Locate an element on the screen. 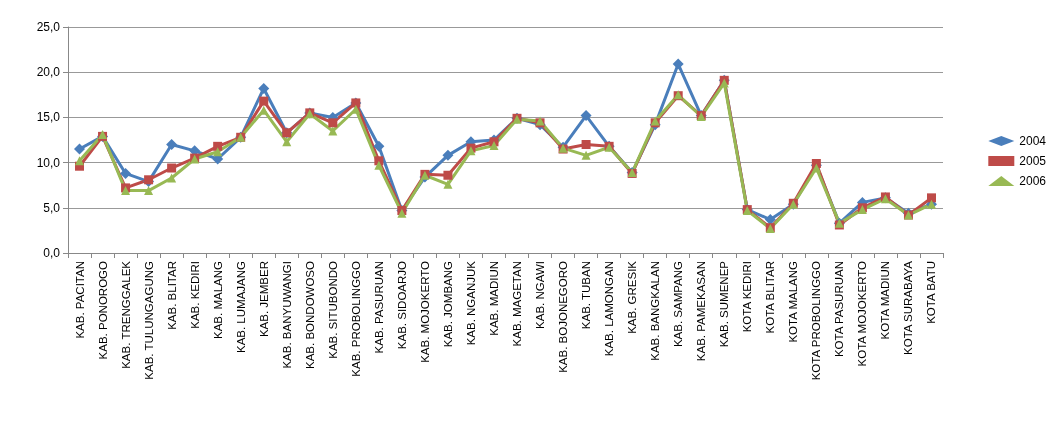 The image size is (1061, 434). x-tick-label: KAB. PAMEKASAN is located at coordinates (701, 311).